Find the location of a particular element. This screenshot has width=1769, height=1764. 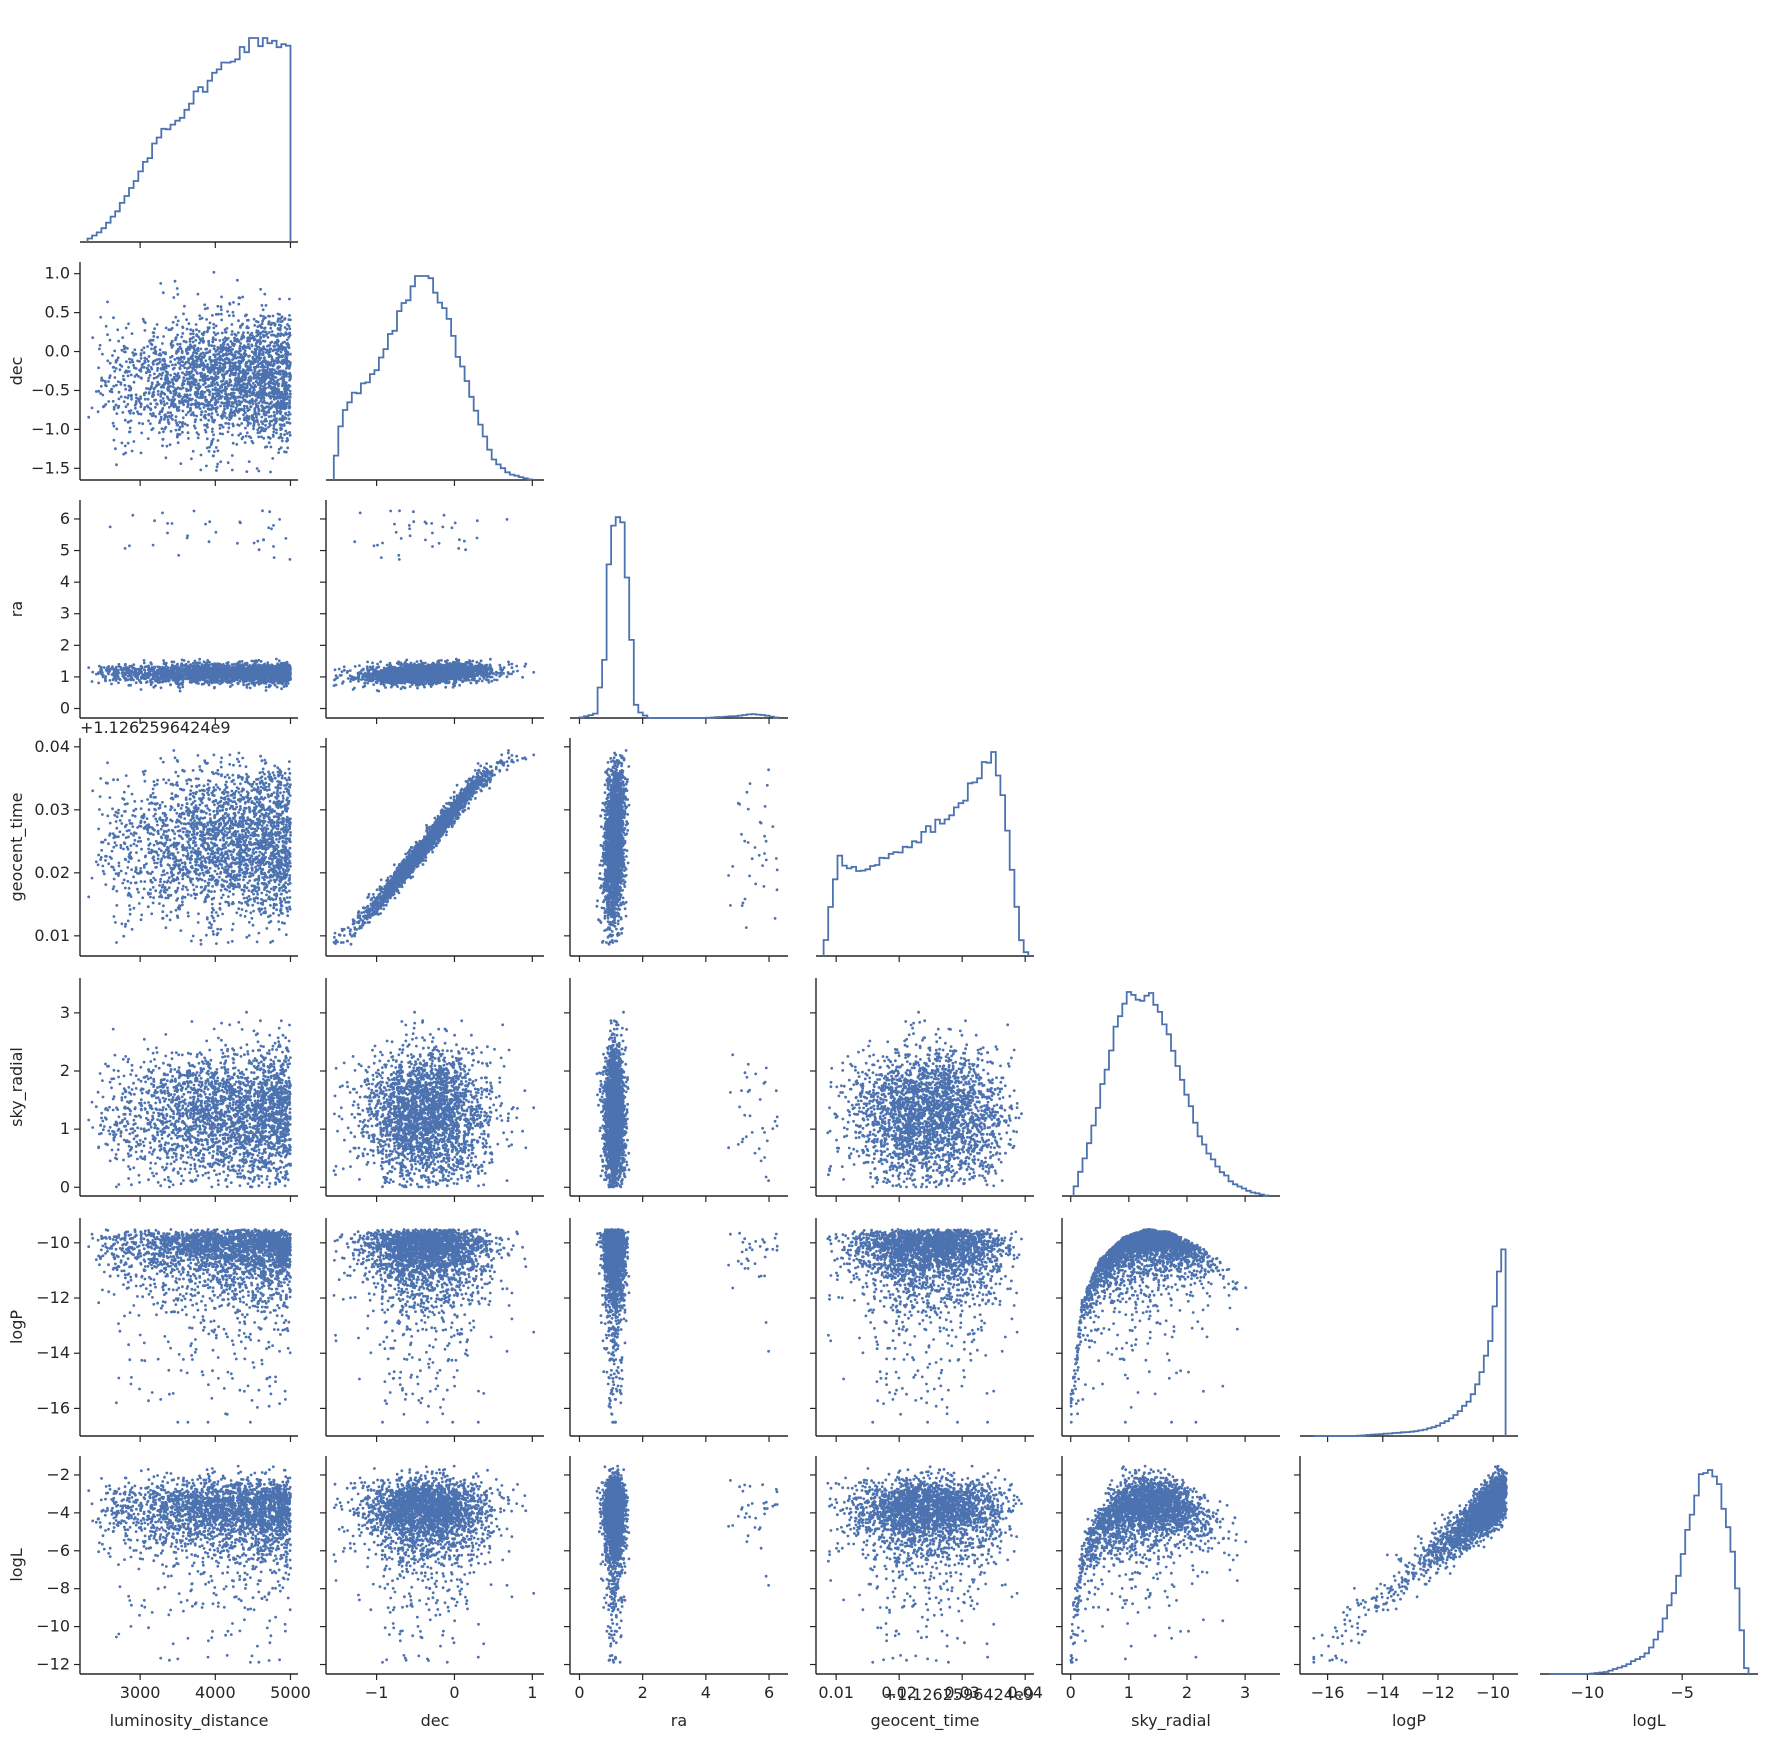

y-tick-label: 6 is located at coordinates (65, 518).